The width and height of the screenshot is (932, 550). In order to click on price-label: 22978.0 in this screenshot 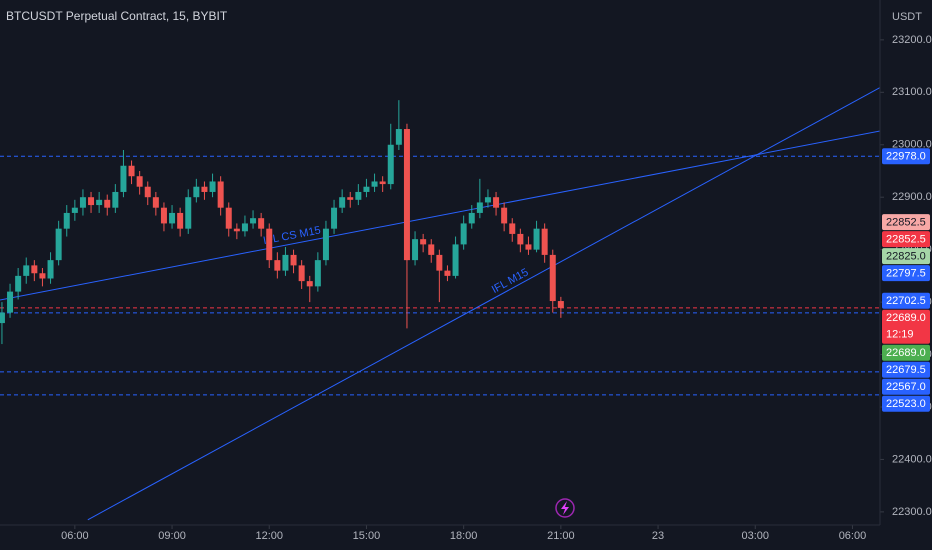, I will do `click(906, 157)`.